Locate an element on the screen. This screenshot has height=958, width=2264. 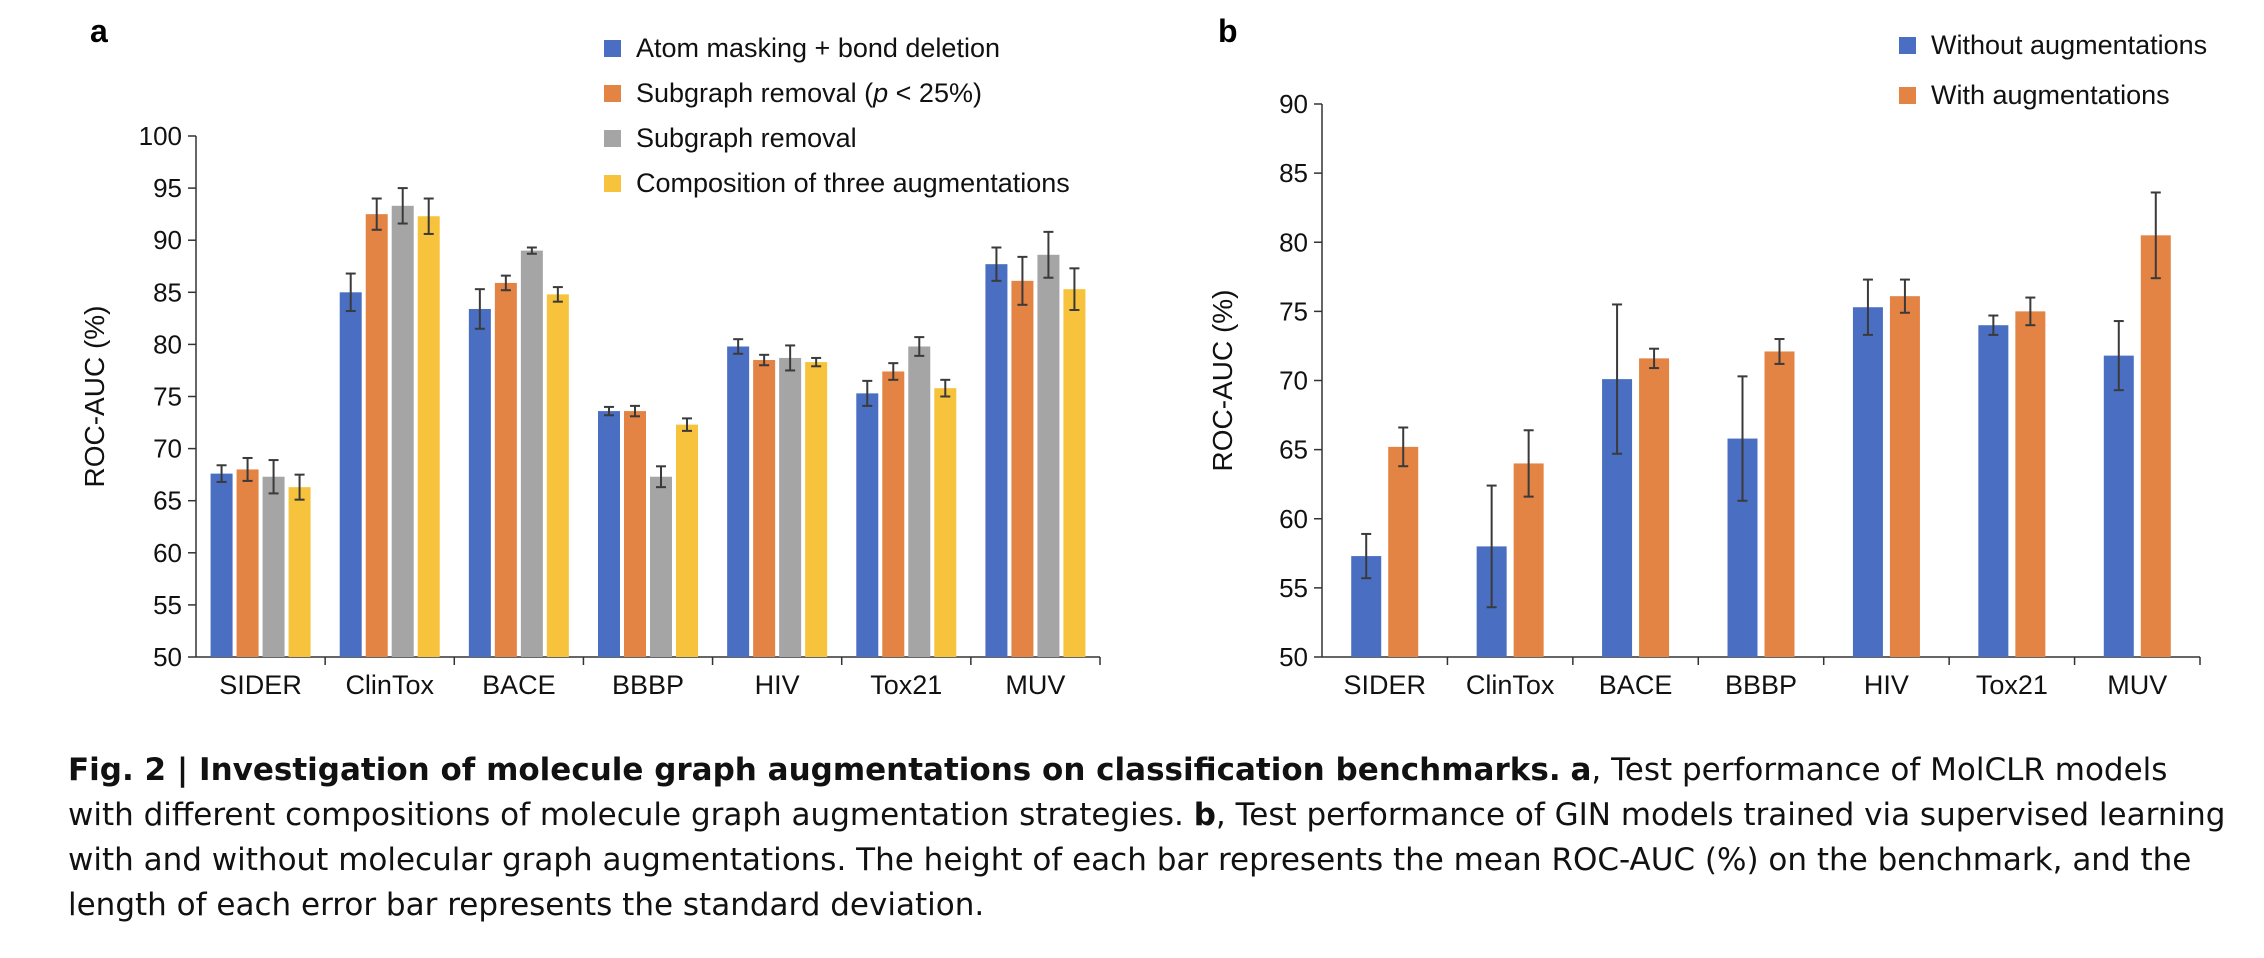
legend-label: Subgraph removal (p < 25%) is located at coordinates (809, 93).